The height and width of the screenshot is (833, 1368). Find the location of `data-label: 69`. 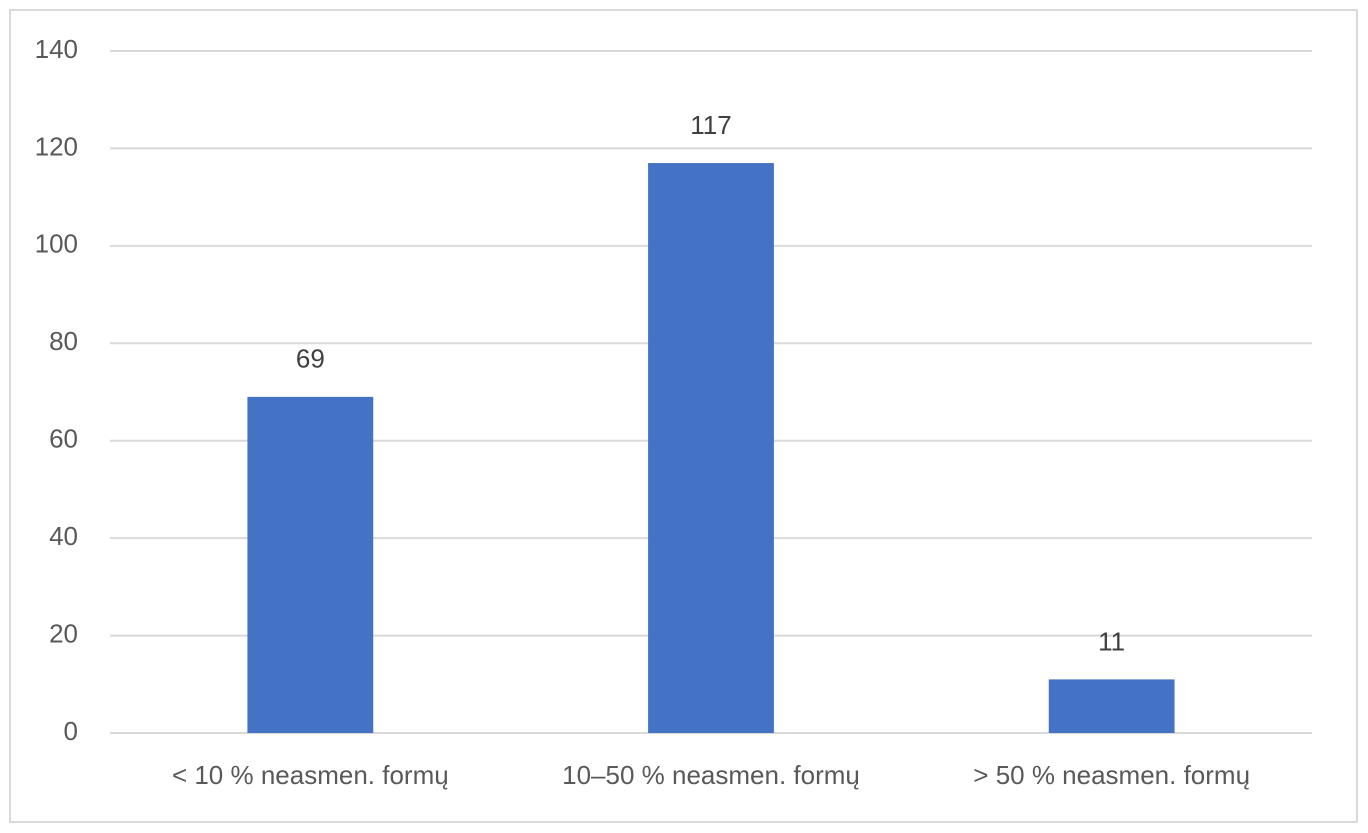

data-label: 69 is located at coordinates (310, 359).